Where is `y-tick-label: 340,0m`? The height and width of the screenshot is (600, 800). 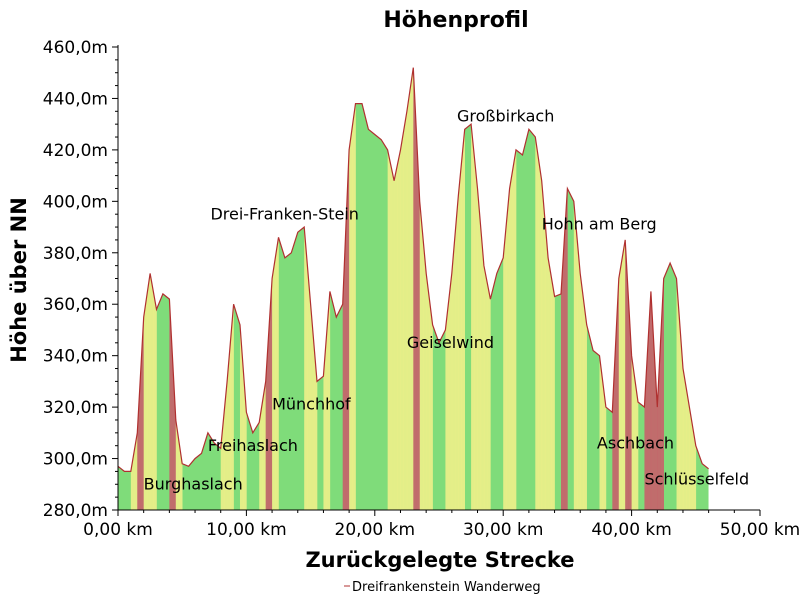
y-tick-label: 340,0m is located at coordinates (75, 357).